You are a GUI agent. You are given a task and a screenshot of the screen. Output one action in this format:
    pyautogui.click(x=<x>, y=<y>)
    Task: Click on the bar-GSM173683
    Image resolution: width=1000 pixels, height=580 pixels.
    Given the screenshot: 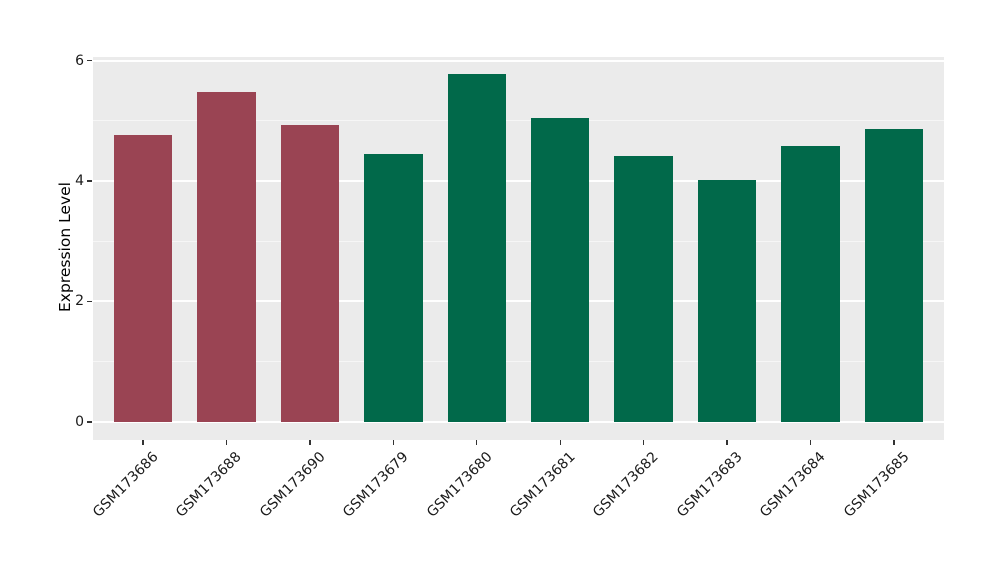 What is the action you would take?
    pyautogui.click(x=727, y=301)
    